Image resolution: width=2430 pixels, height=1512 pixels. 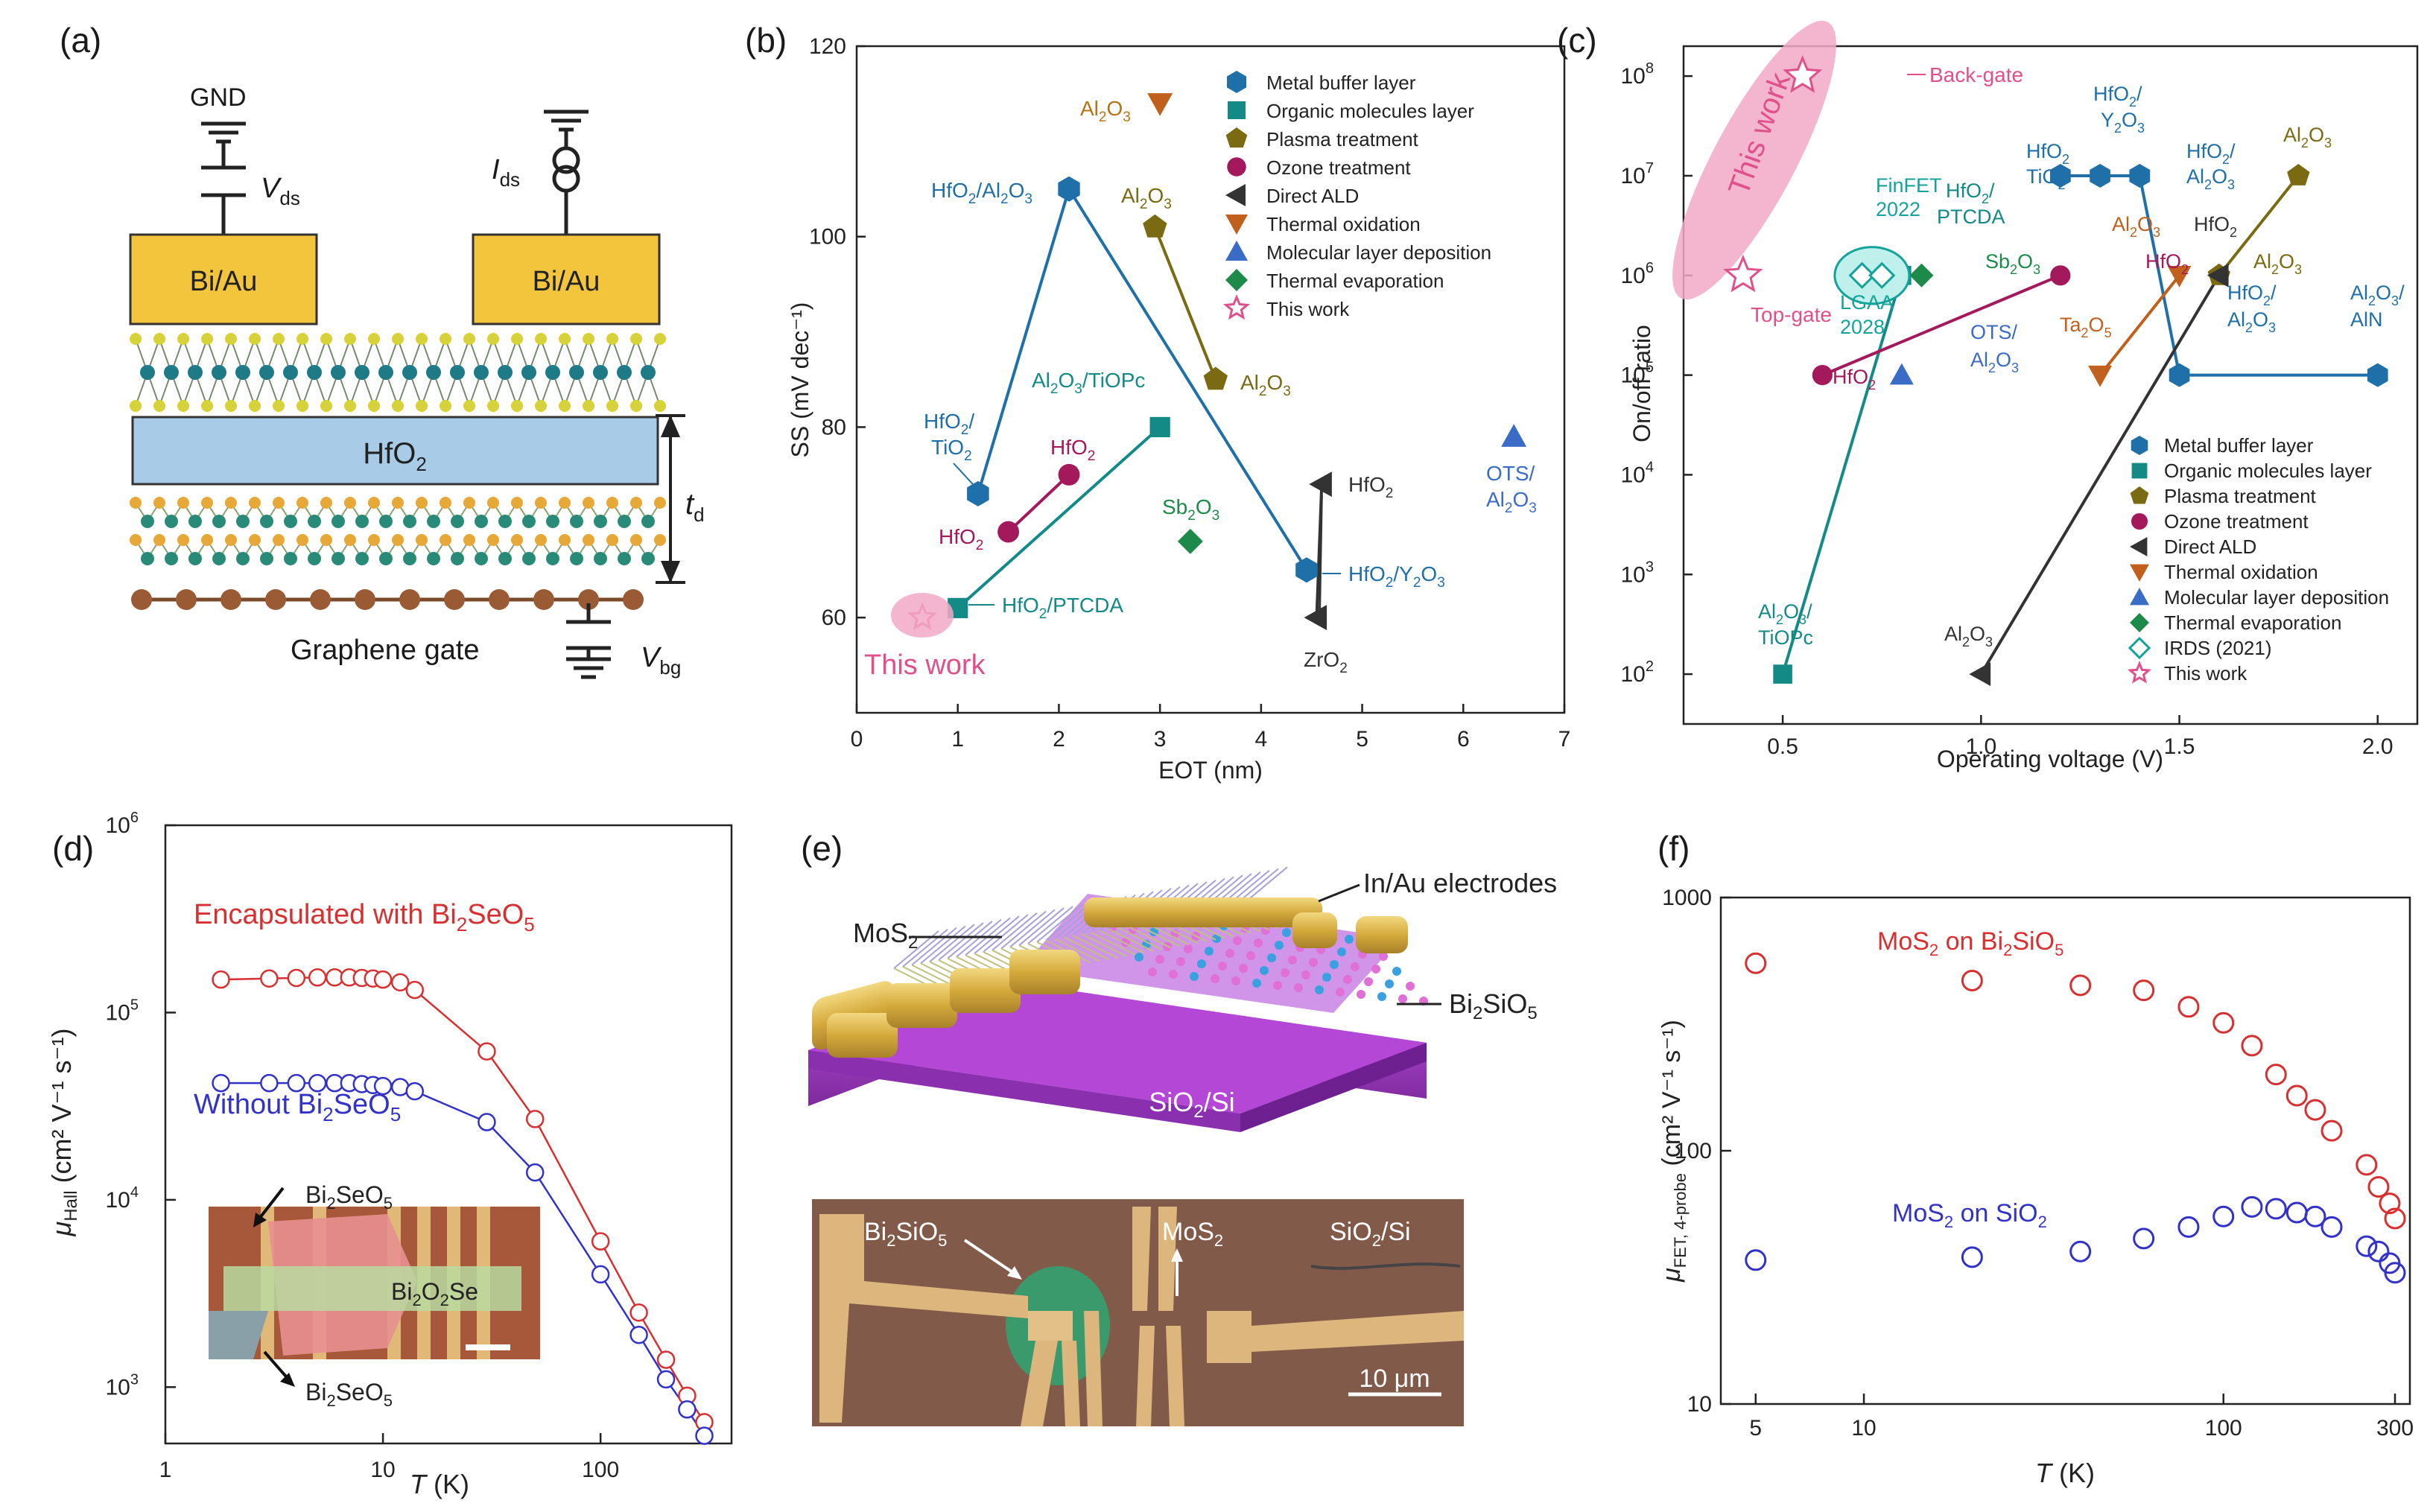 What do you see at coordinates (951, 450) in the screenshot?
I see `svg-text: TiO2` at bounding box center [951, 450].